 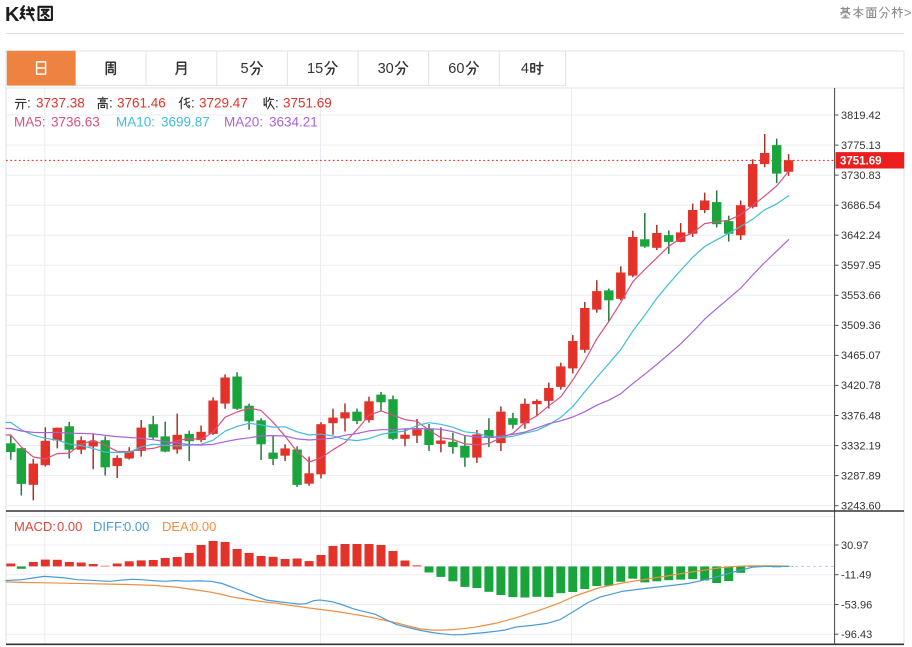 What do you see at coordinates (456, 69) in the screenshot?
I see `svg-text: 60` at bounding box center [456, 69].